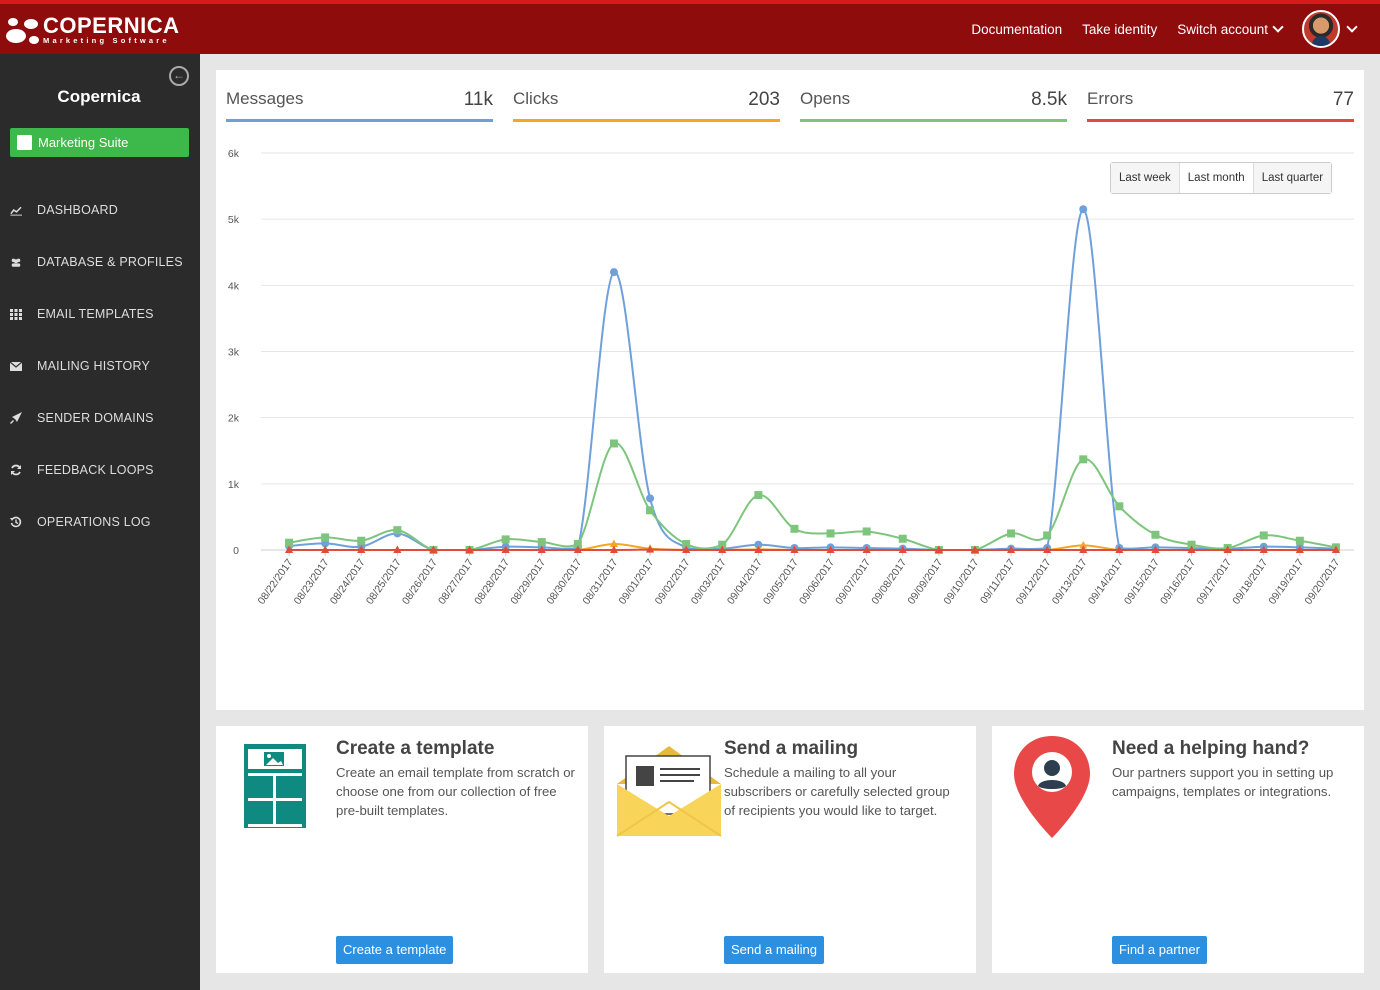  I want to click on last-quarter-button: Last quarter, so click(1292, 178).